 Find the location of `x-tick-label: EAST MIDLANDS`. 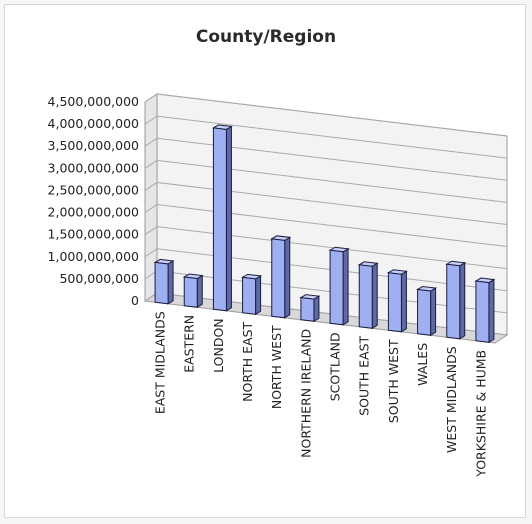

x-tick-label: EAST MIDLANDS is located at coordinates (160, 362).